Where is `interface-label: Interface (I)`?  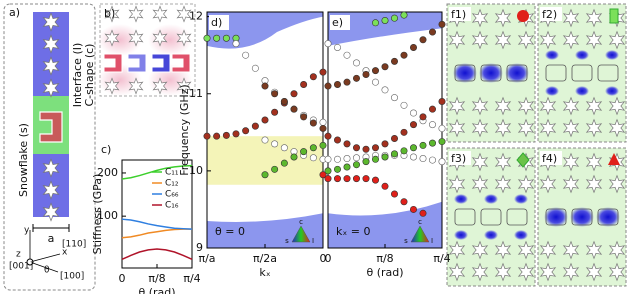
interface-label: Interface (I) is located at coordinates (77, 75).